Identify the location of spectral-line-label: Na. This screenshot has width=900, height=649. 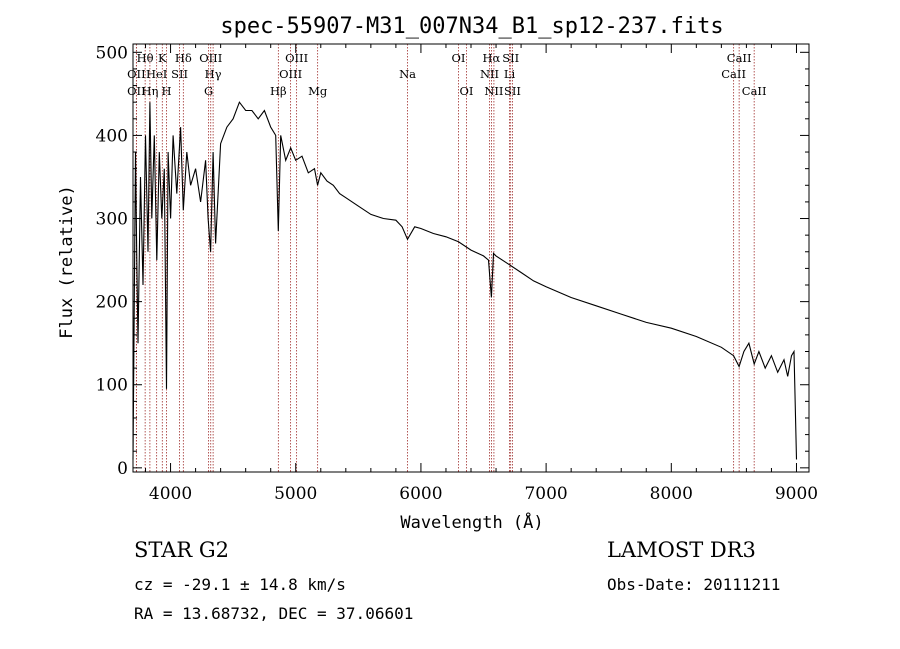
(407, 74).